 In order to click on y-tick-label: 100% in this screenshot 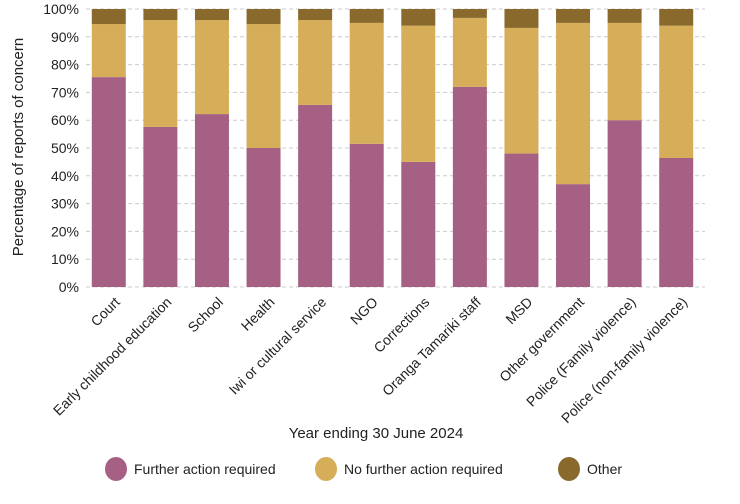, I will do `click(61, 9)`.